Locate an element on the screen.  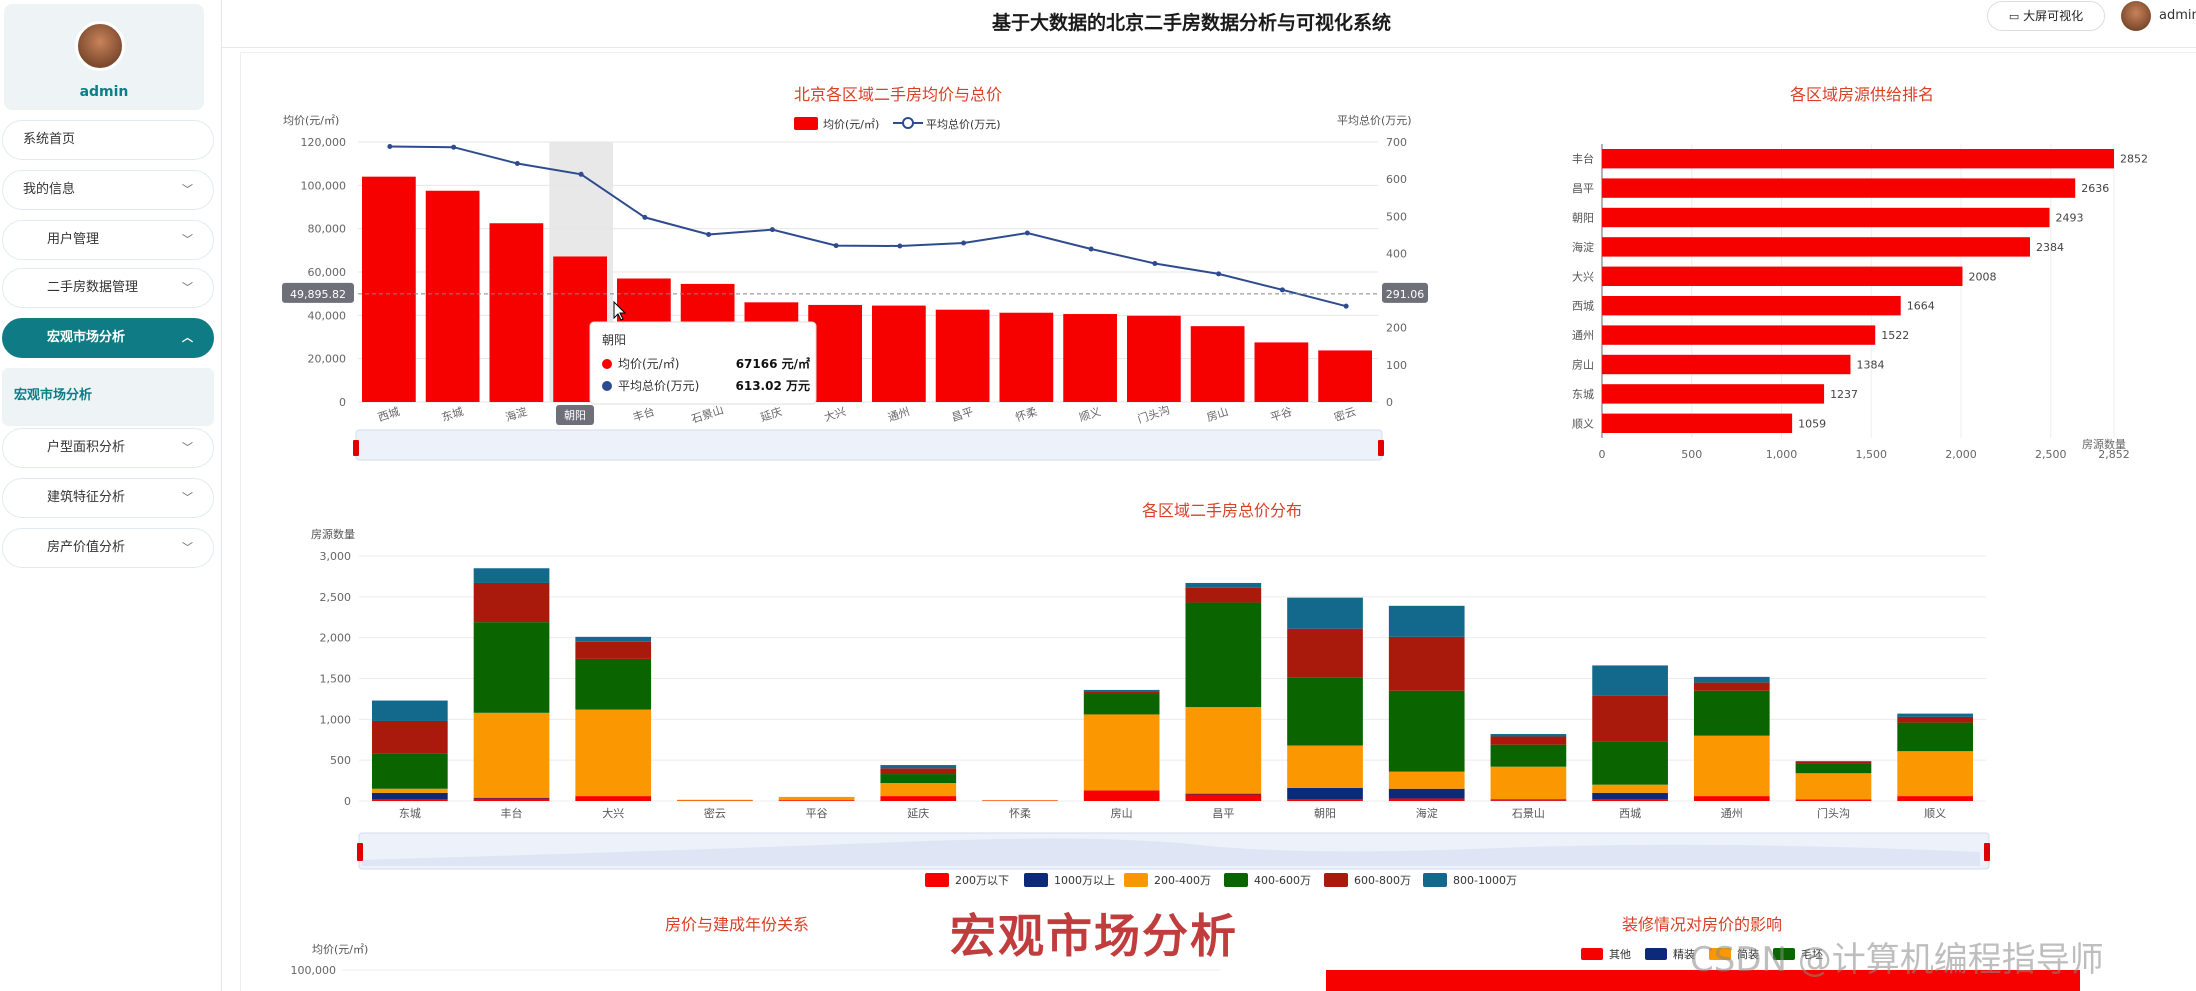
top-bar: 基于大数据的北京二手房数据分析与可视化系统 ▭ 大屏可视化 admin is located at coordinates (1209, 24).